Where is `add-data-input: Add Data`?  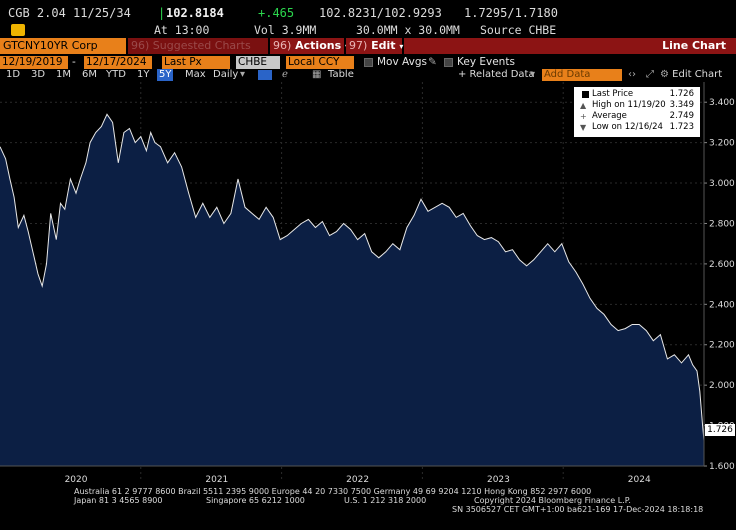
add-data-input: Add Data is located at coordinates (582, 75).